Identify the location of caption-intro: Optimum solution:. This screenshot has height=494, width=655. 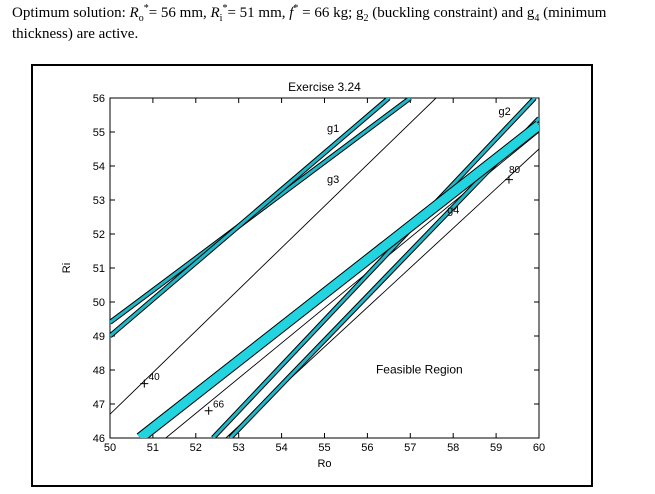
(71, 13).